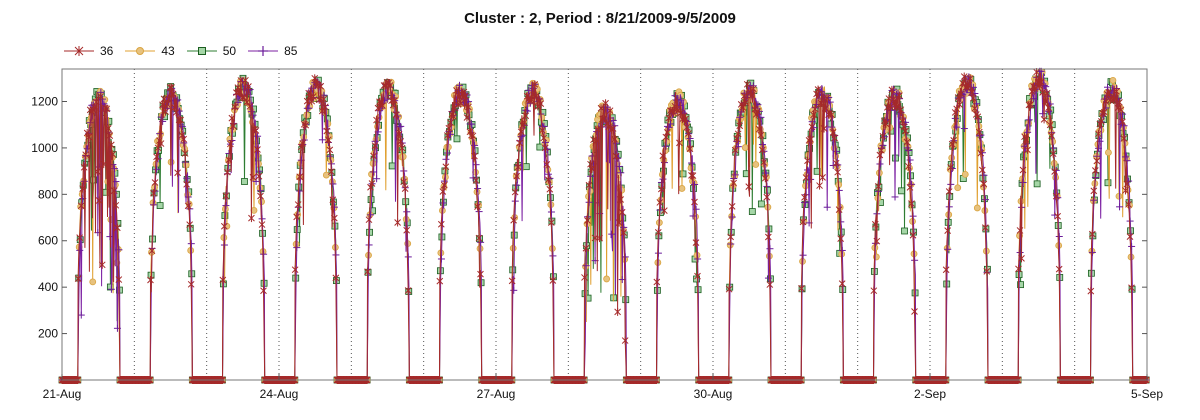  What do you see at coordinates (107, 51) in the screenshot?
I see `legend-label-36: 36` at bounding box center [107, 51].